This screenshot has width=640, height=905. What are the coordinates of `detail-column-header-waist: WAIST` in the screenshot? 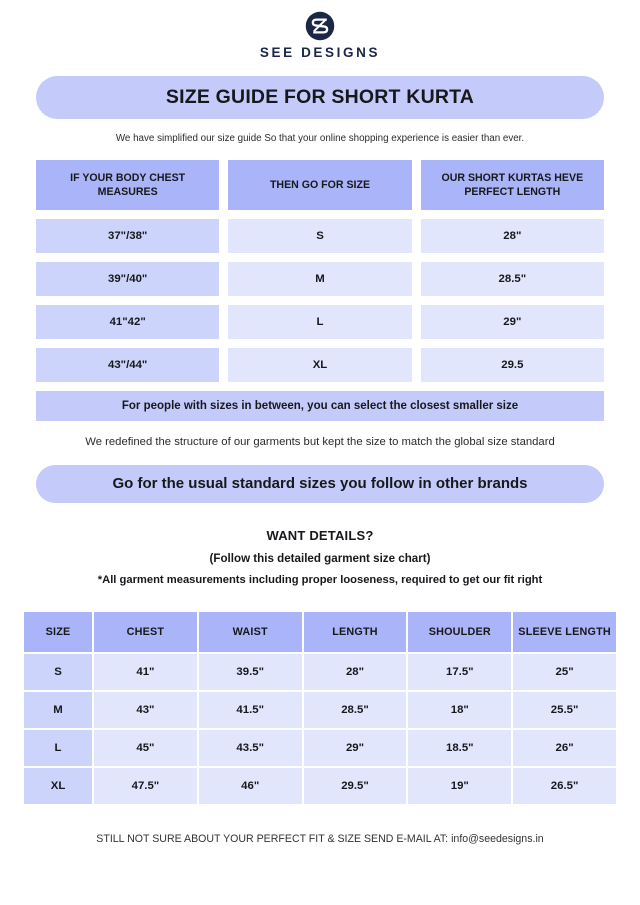 It's located at (250, 631).